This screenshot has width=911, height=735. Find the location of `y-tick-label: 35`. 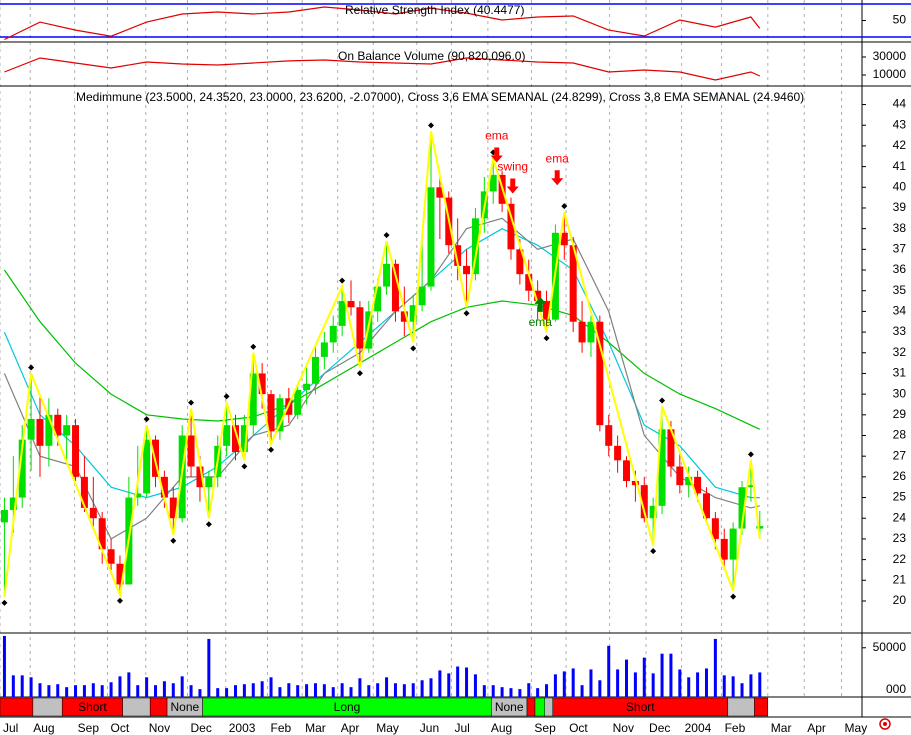

y-tick-label: 35 is located at coordinates (900, 290).